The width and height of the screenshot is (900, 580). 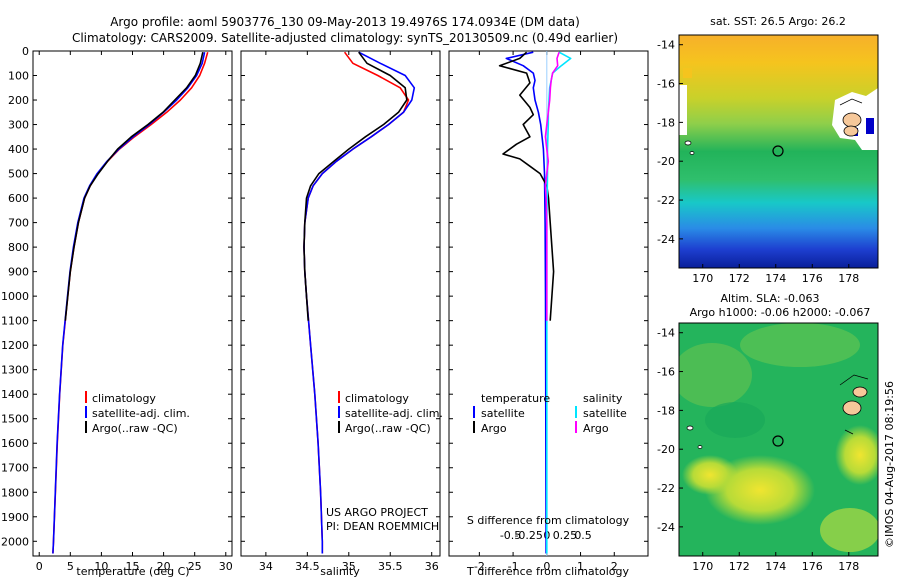 What do you see at coordinates (769, 298) in the screenshot?
I see `sla-map-title: Altim. SLA: -0.063` at bounding box center [769, 298].